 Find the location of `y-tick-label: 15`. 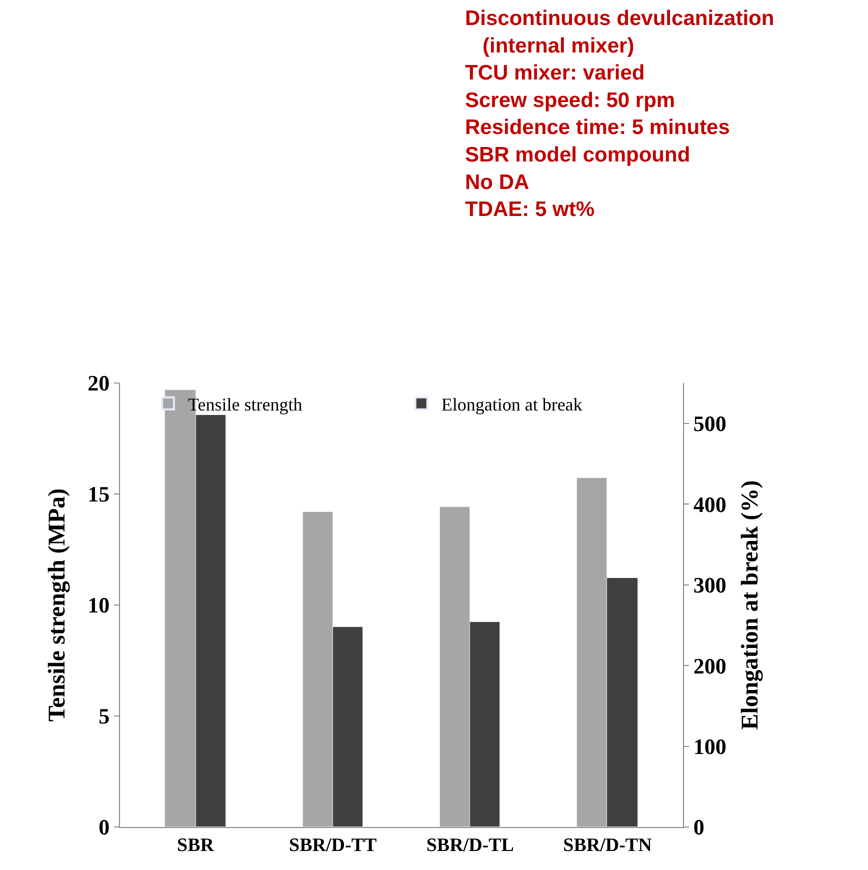

y-tick-label: 15 is located at coordinates (99, 494).